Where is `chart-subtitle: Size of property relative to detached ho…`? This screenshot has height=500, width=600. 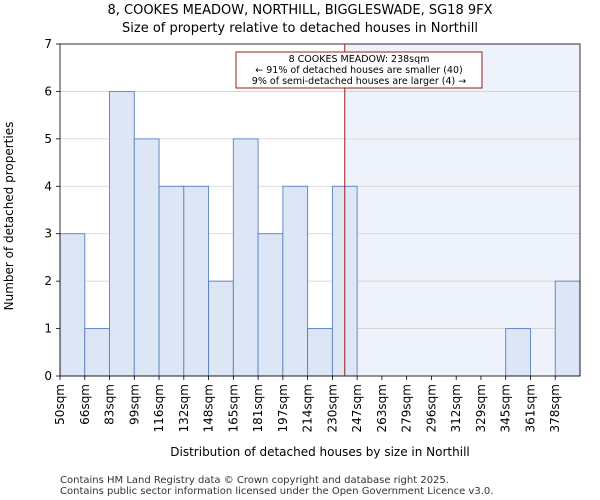
chart-subtitle: Size of property relative to detached ho… is located at coordinates (300, 28).